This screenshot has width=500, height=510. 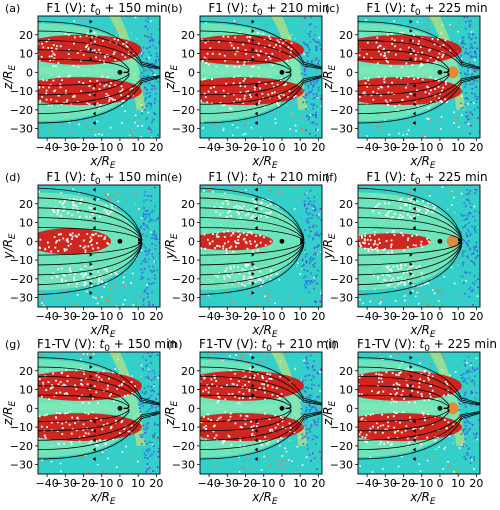 I want to click on field-line, so click(x=99, y=100).